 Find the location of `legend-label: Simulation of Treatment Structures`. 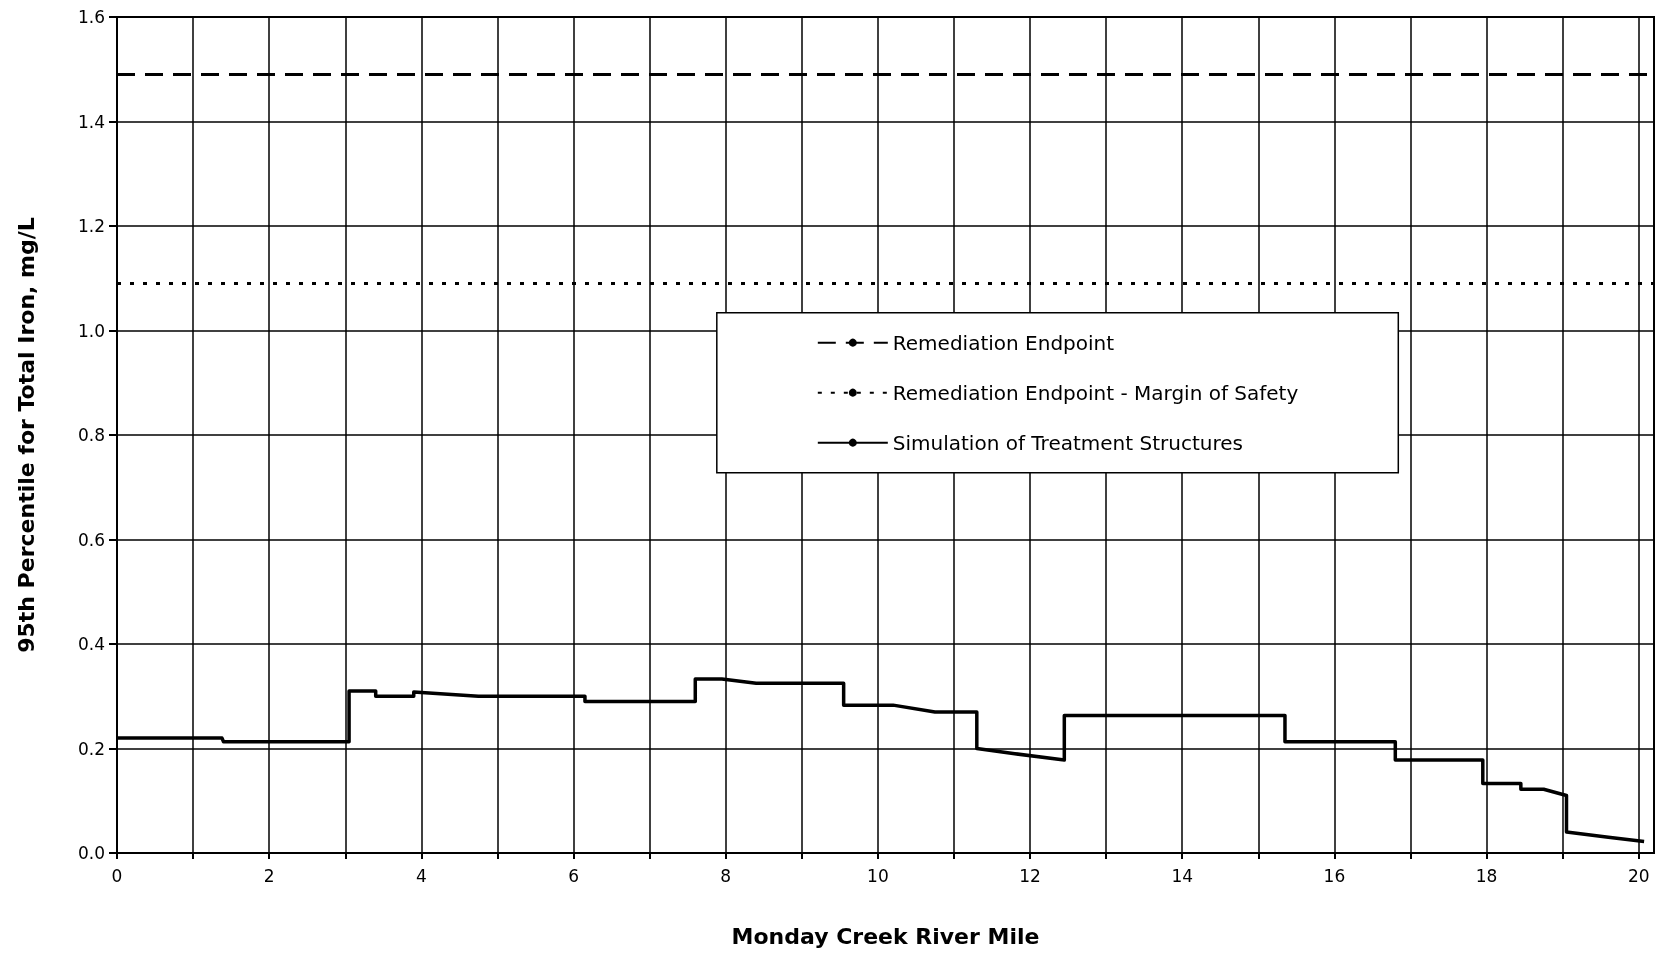

legend-label: Simulation of Treatment Structures is located at coordinates (1067, 442).